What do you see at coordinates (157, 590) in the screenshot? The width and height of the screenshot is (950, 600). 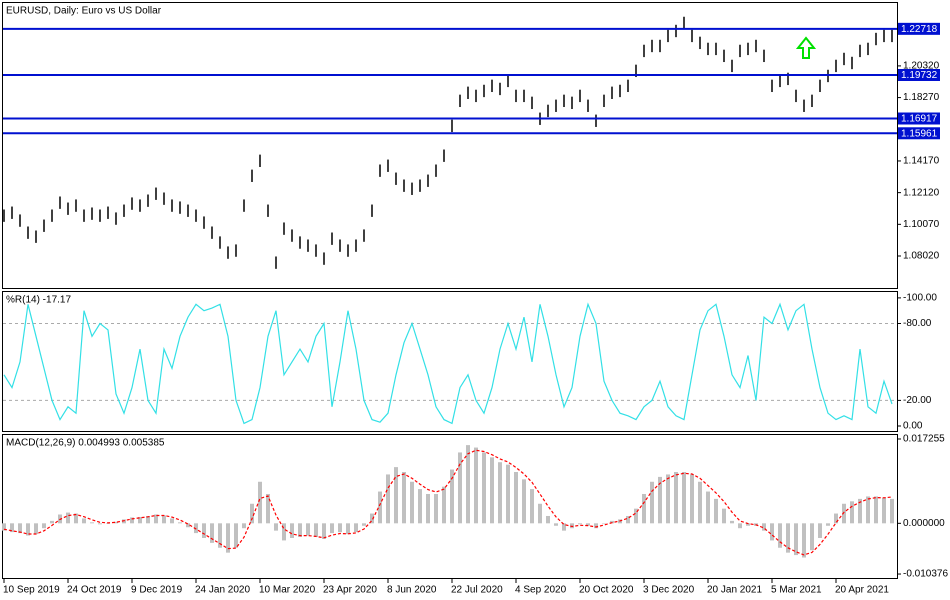 I see `x-tick-label: 9 Dec 2019` at bounding box center [157, 590].